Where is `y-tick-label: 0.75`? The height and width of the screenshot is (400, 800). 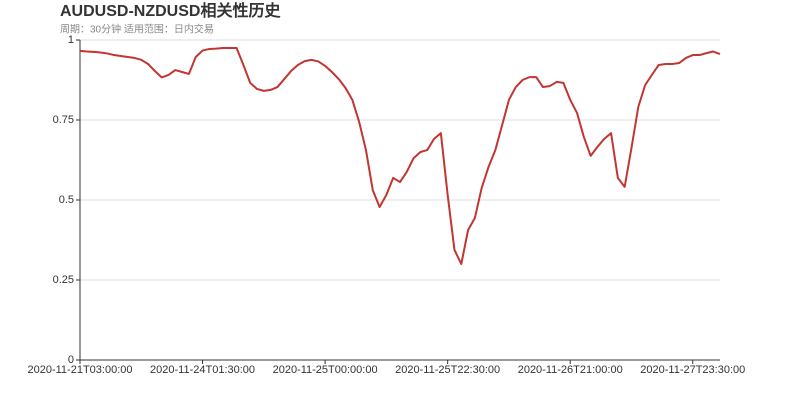
y-tick-label: 0.75 is located at coordinates (63, 120).